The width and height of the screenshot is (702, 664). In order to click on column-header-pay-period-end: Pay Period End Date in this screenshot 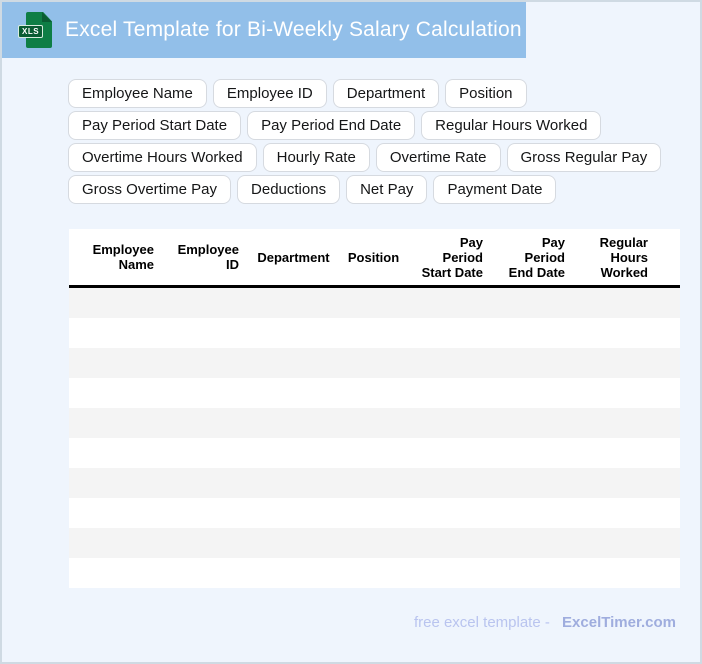, I will do `click(536, 257)`.